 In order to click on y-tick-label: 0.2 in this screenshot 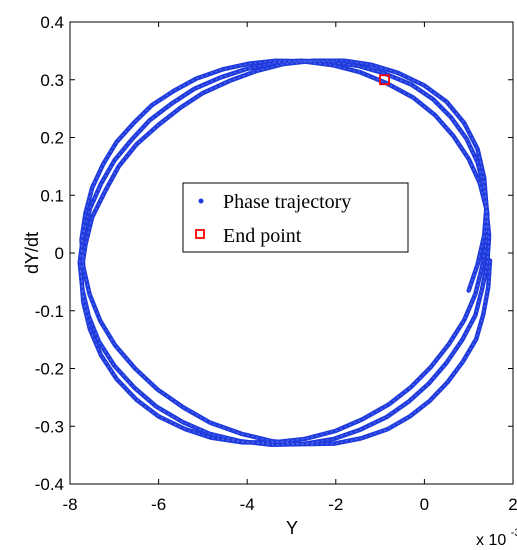, I will do `click(52, 138)`.